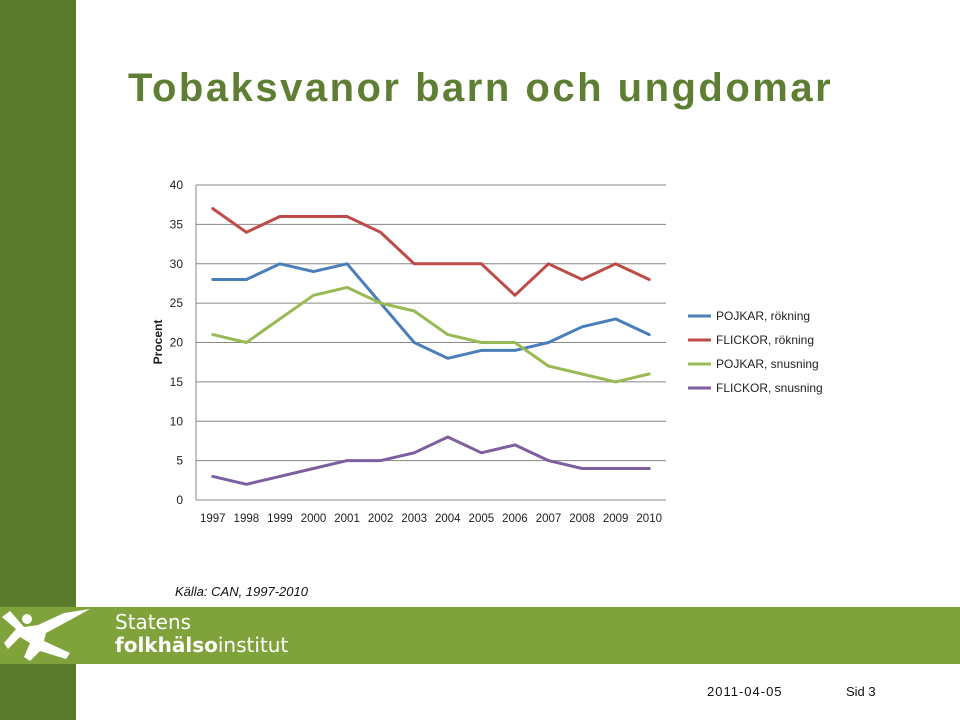 The height and width of the screenshot is (720, 960). I want to click on y-tick-label: 0, so click(179, 500).